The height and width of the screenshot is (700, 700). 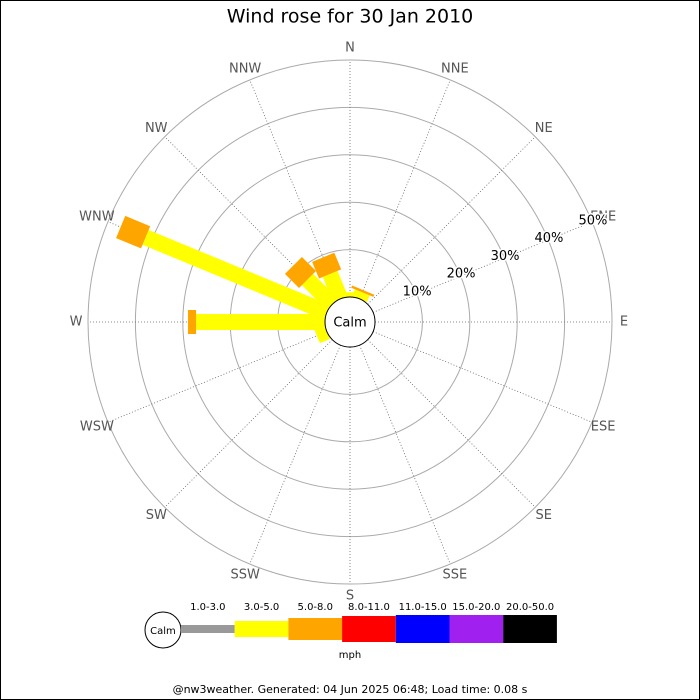 I want to click on direction-label: SSW, so click(x=245, y=575).